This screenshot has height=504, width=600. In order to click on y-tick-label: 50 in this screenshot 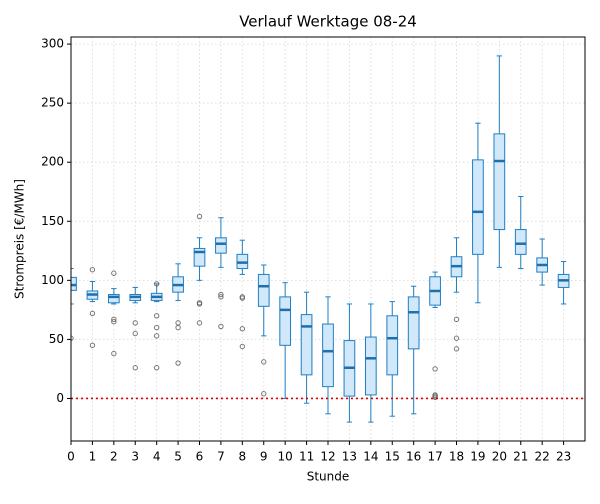, I will do `click(56, 339)`.